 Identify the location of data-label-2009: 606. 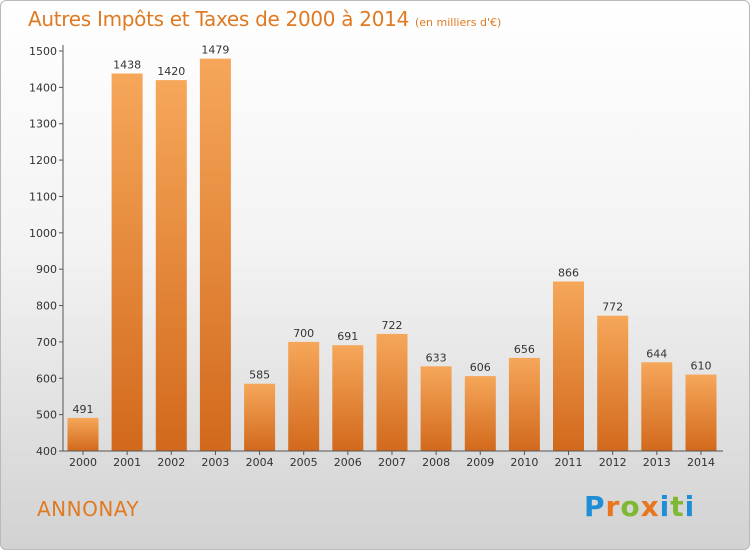
(480, 367).